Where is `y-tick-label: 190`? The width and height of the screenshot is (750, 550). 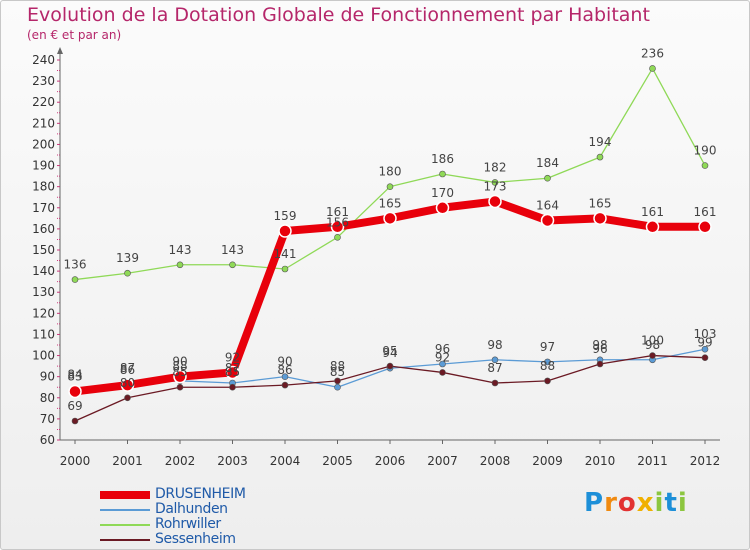 y-tick-label: 190 is located at coordinates (43, 166).